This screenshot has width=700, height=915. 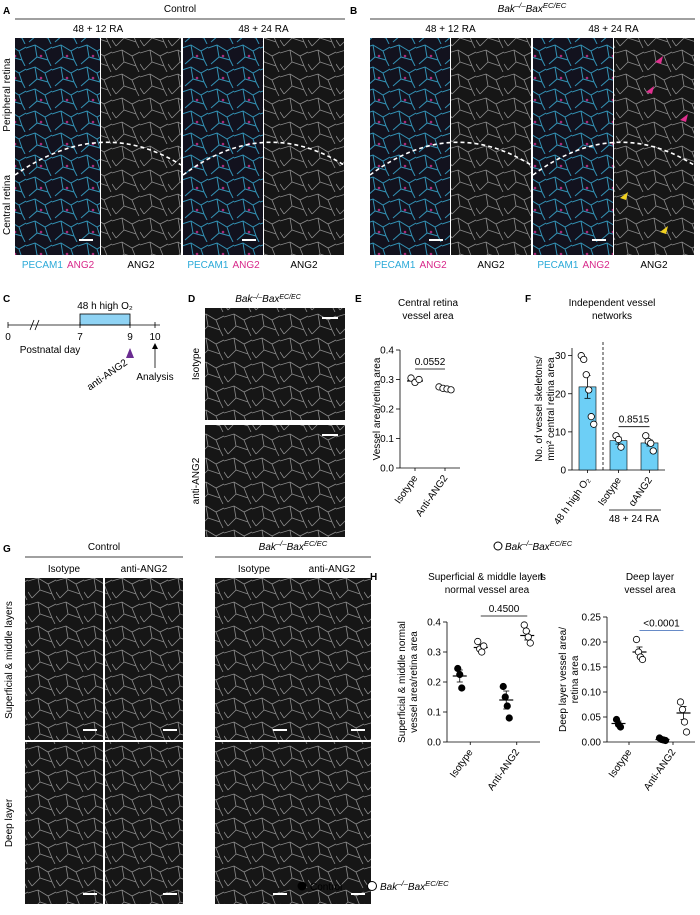 I want to click on chart-title: Independent vessel, so click(x=612, y=303).